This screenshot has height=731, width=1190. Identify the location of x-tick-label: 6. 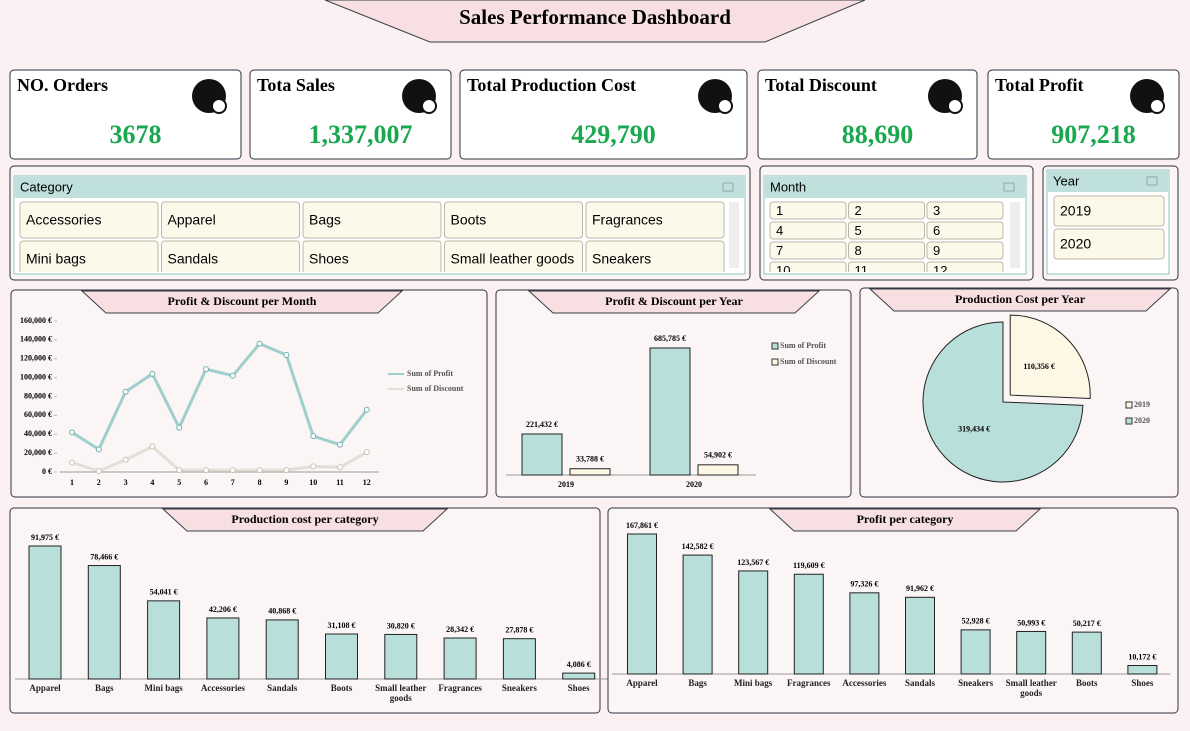
(206, 482).